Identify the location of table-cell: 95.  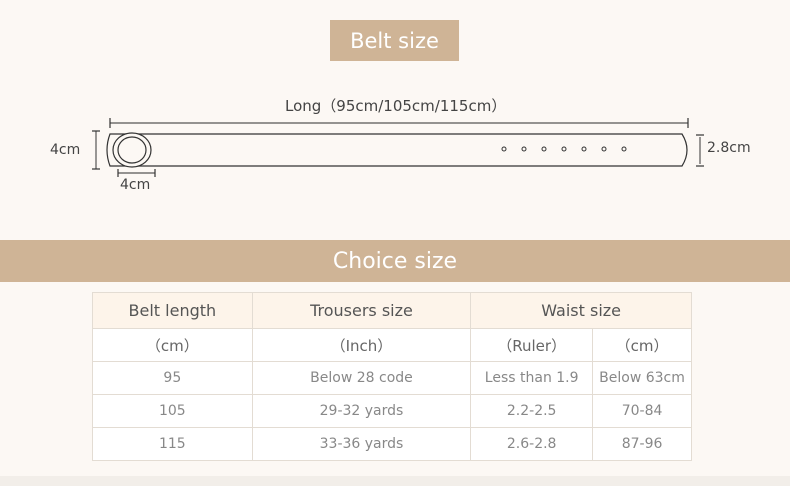
(172, 378).